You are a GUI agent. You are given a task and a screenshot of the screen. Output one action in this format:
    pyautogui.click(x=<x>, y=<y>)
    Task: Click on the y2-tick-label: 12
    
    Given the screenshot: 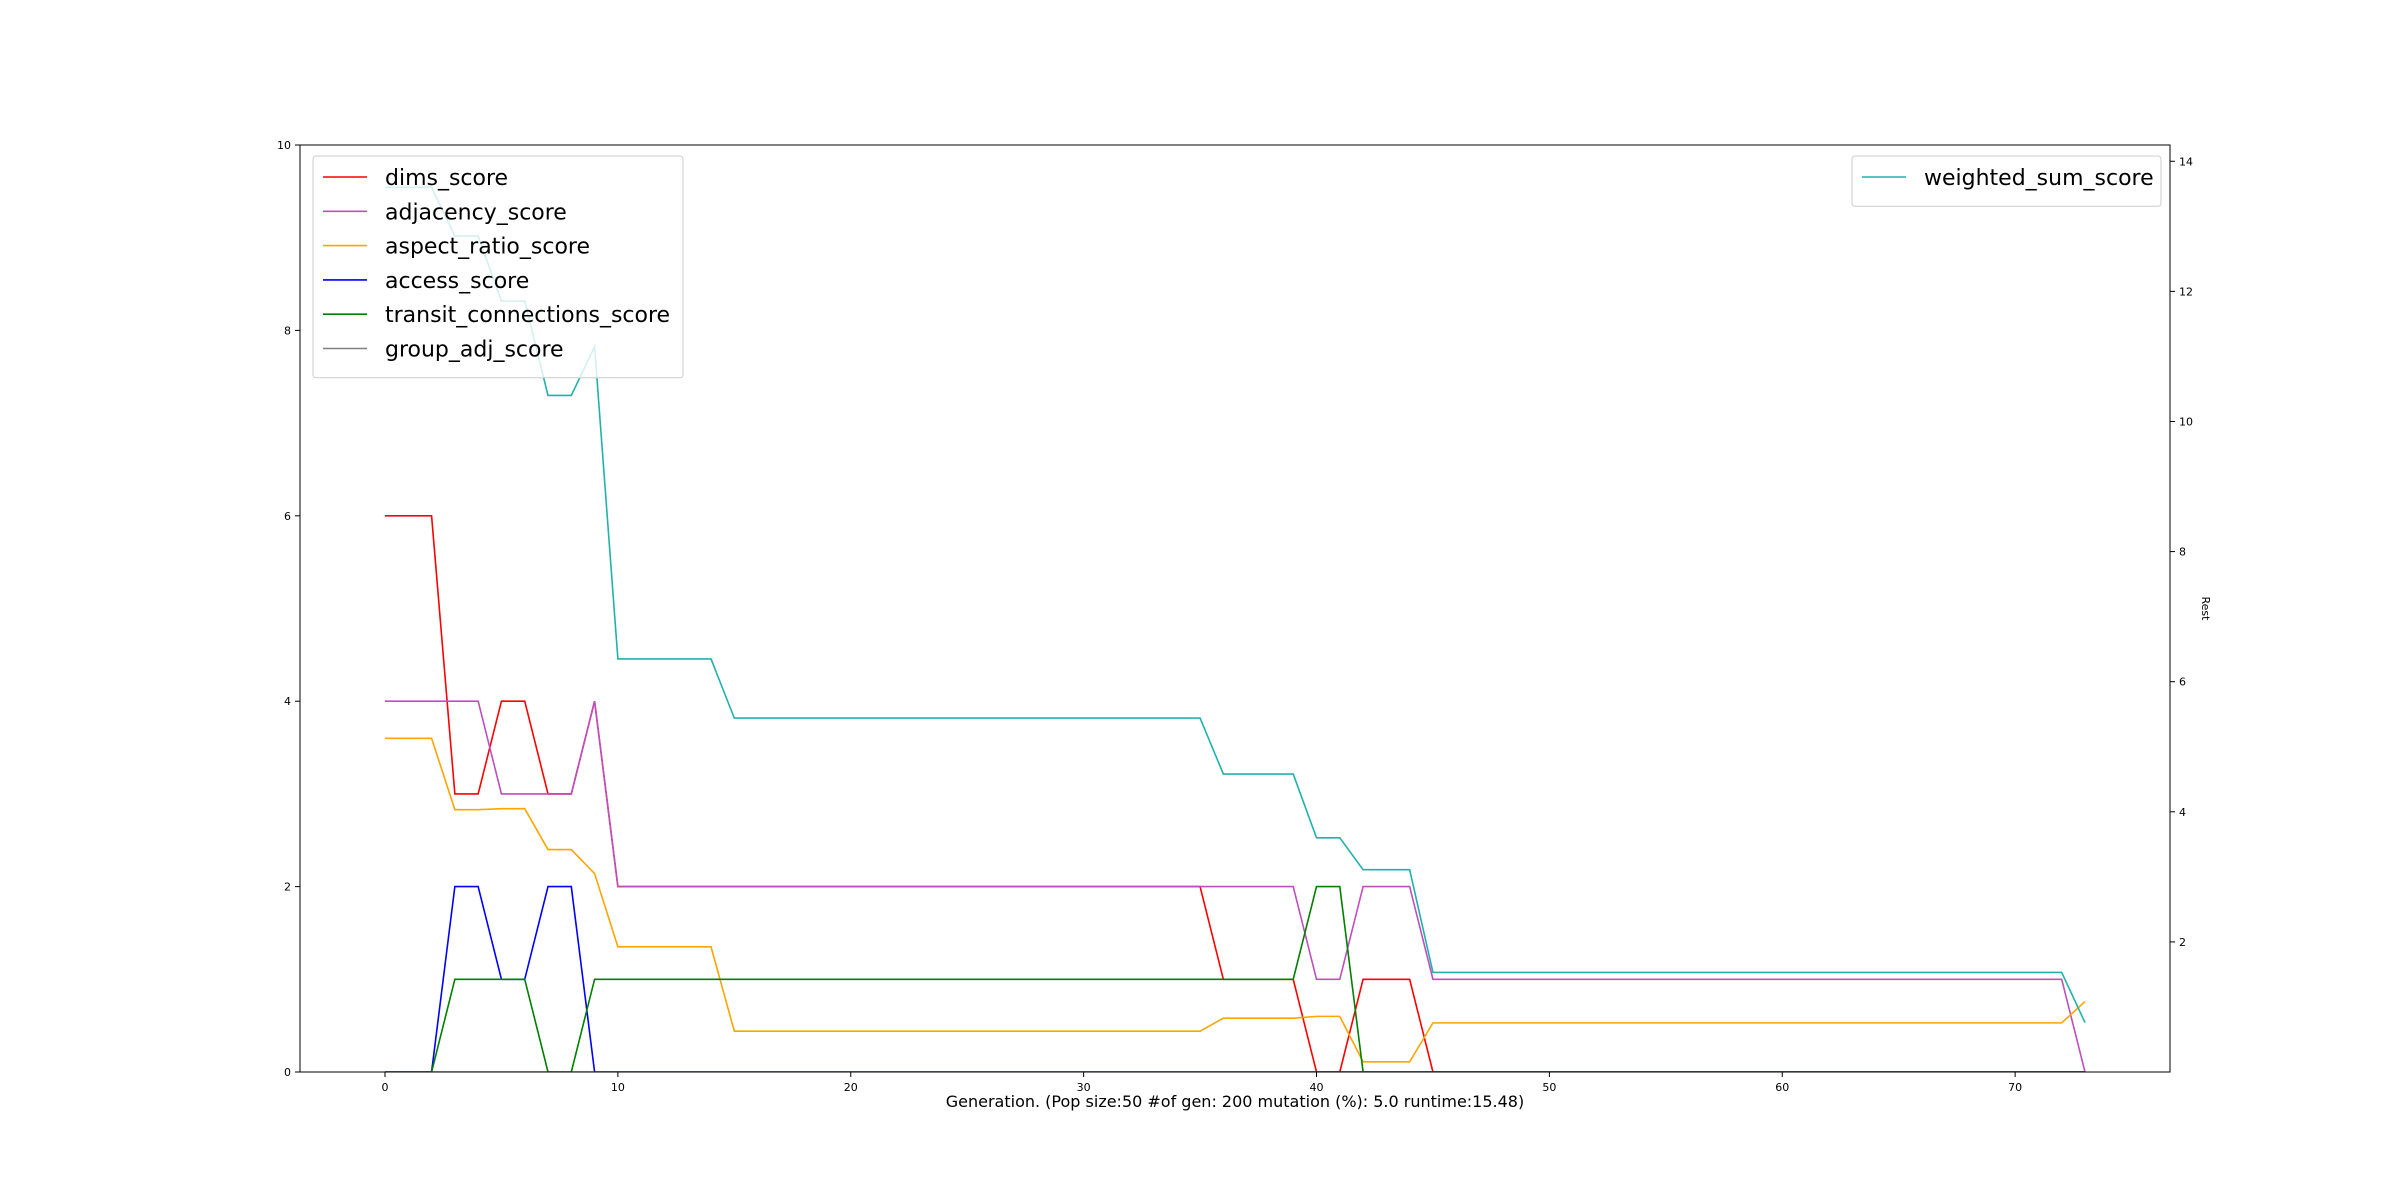 What is the action you would take?
    pyautogui.click(x=2186, y=291)
    